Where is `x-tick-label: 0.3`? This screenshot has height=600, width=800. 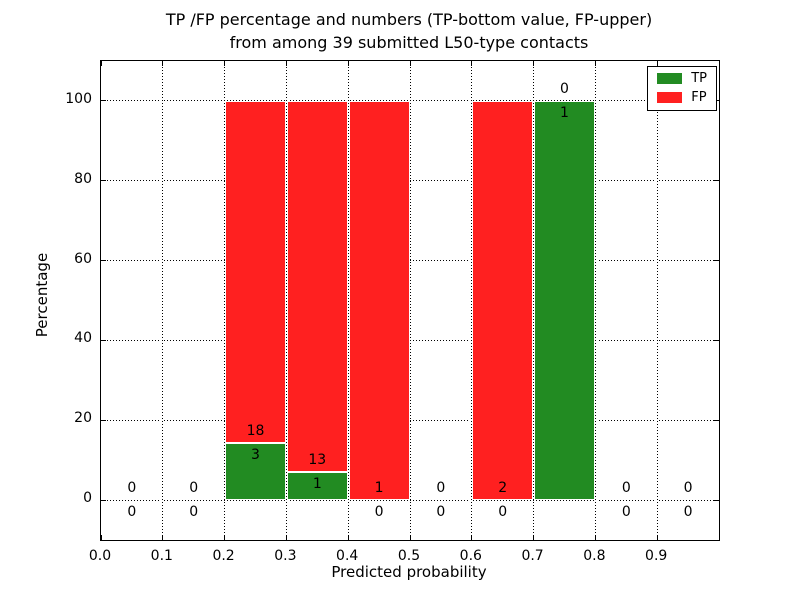 x-tick-label: 0.3 is located at coordinates (285, 556).